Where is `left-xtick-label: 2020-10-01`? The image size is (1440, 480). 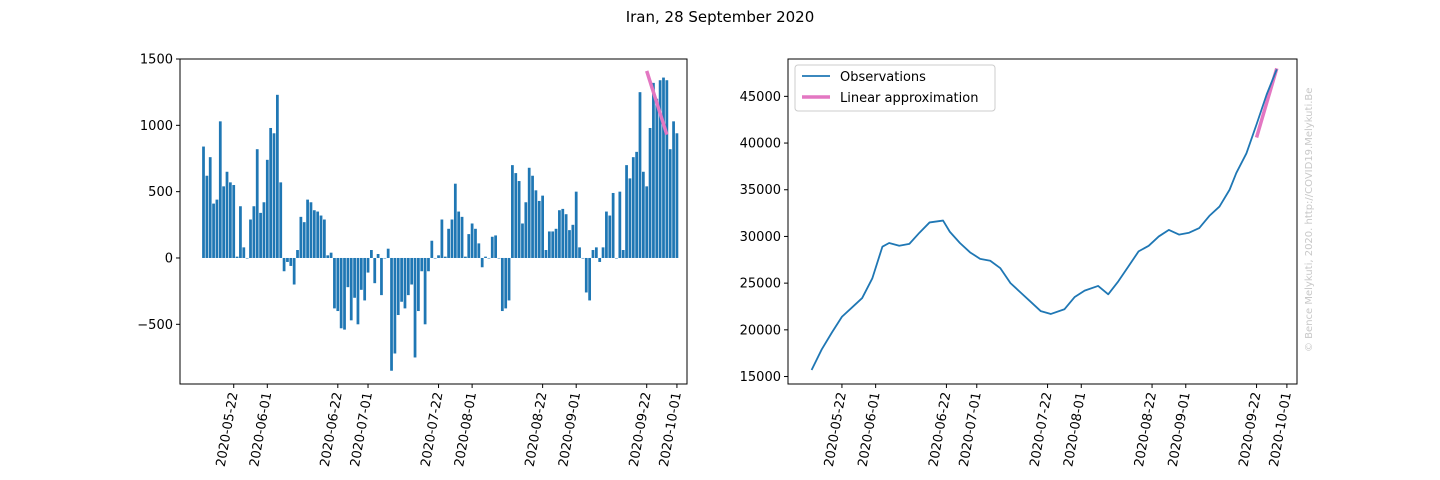
left-xtick-label: 2020-10-01 is located at coordinates (671, 429).